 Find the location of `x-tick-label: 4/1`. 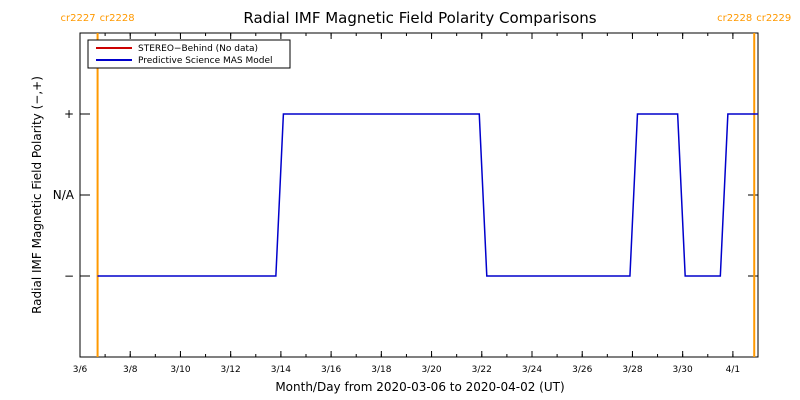

x-tick-label: 4/1 is located at coordinates (733, 370).